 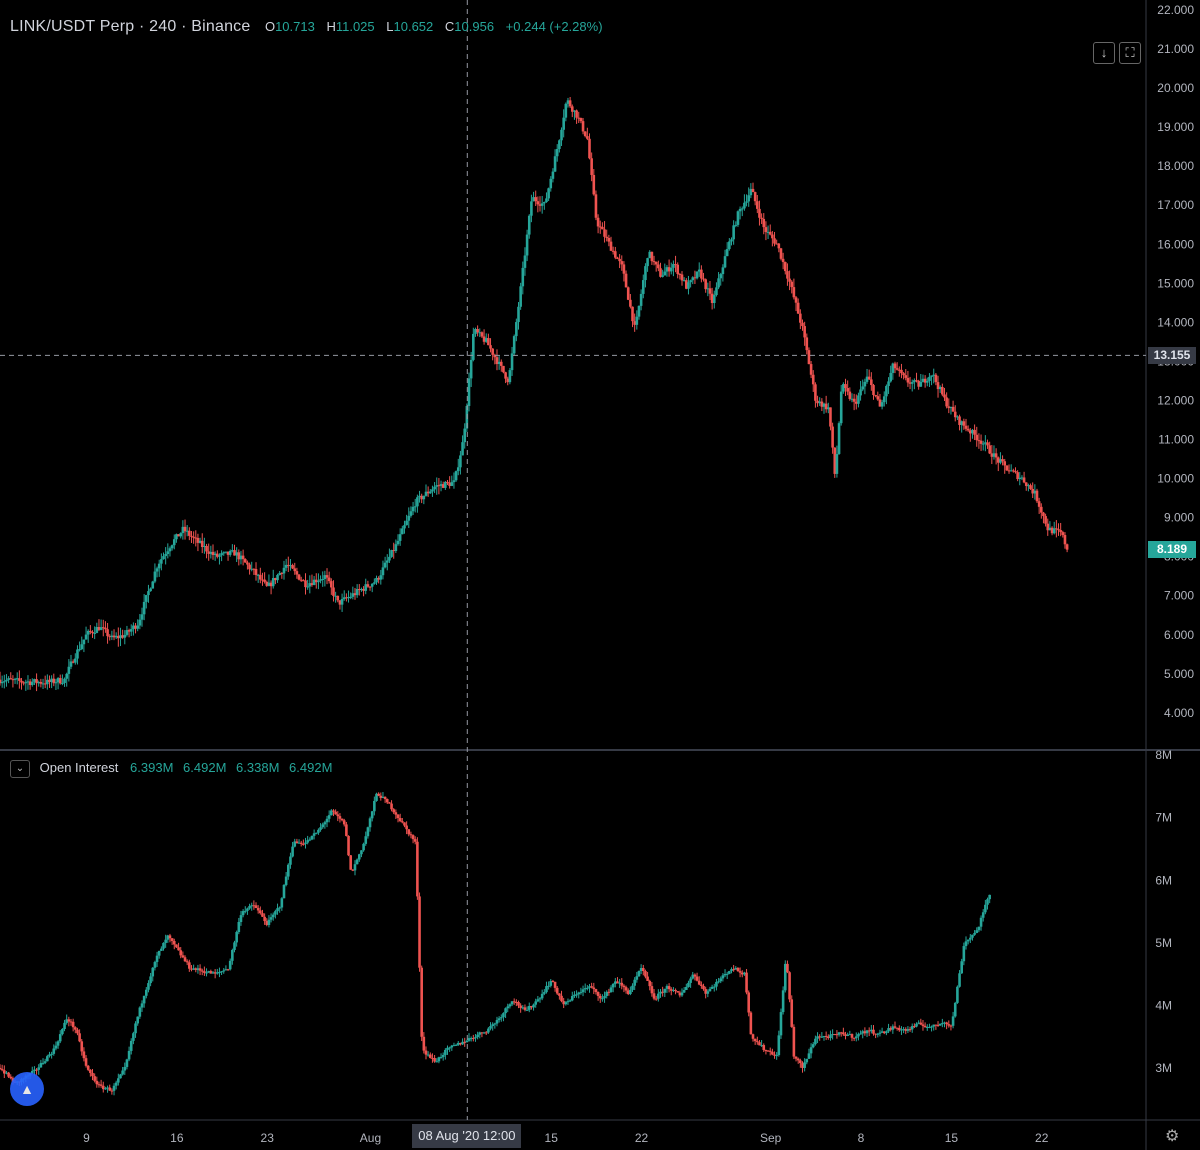 What do you see at coordinates (130, 26) in the screenshot?
I see `symbol-title: LINK/USDT Perp · 240 · Binance` at bounding box center [130, 26].